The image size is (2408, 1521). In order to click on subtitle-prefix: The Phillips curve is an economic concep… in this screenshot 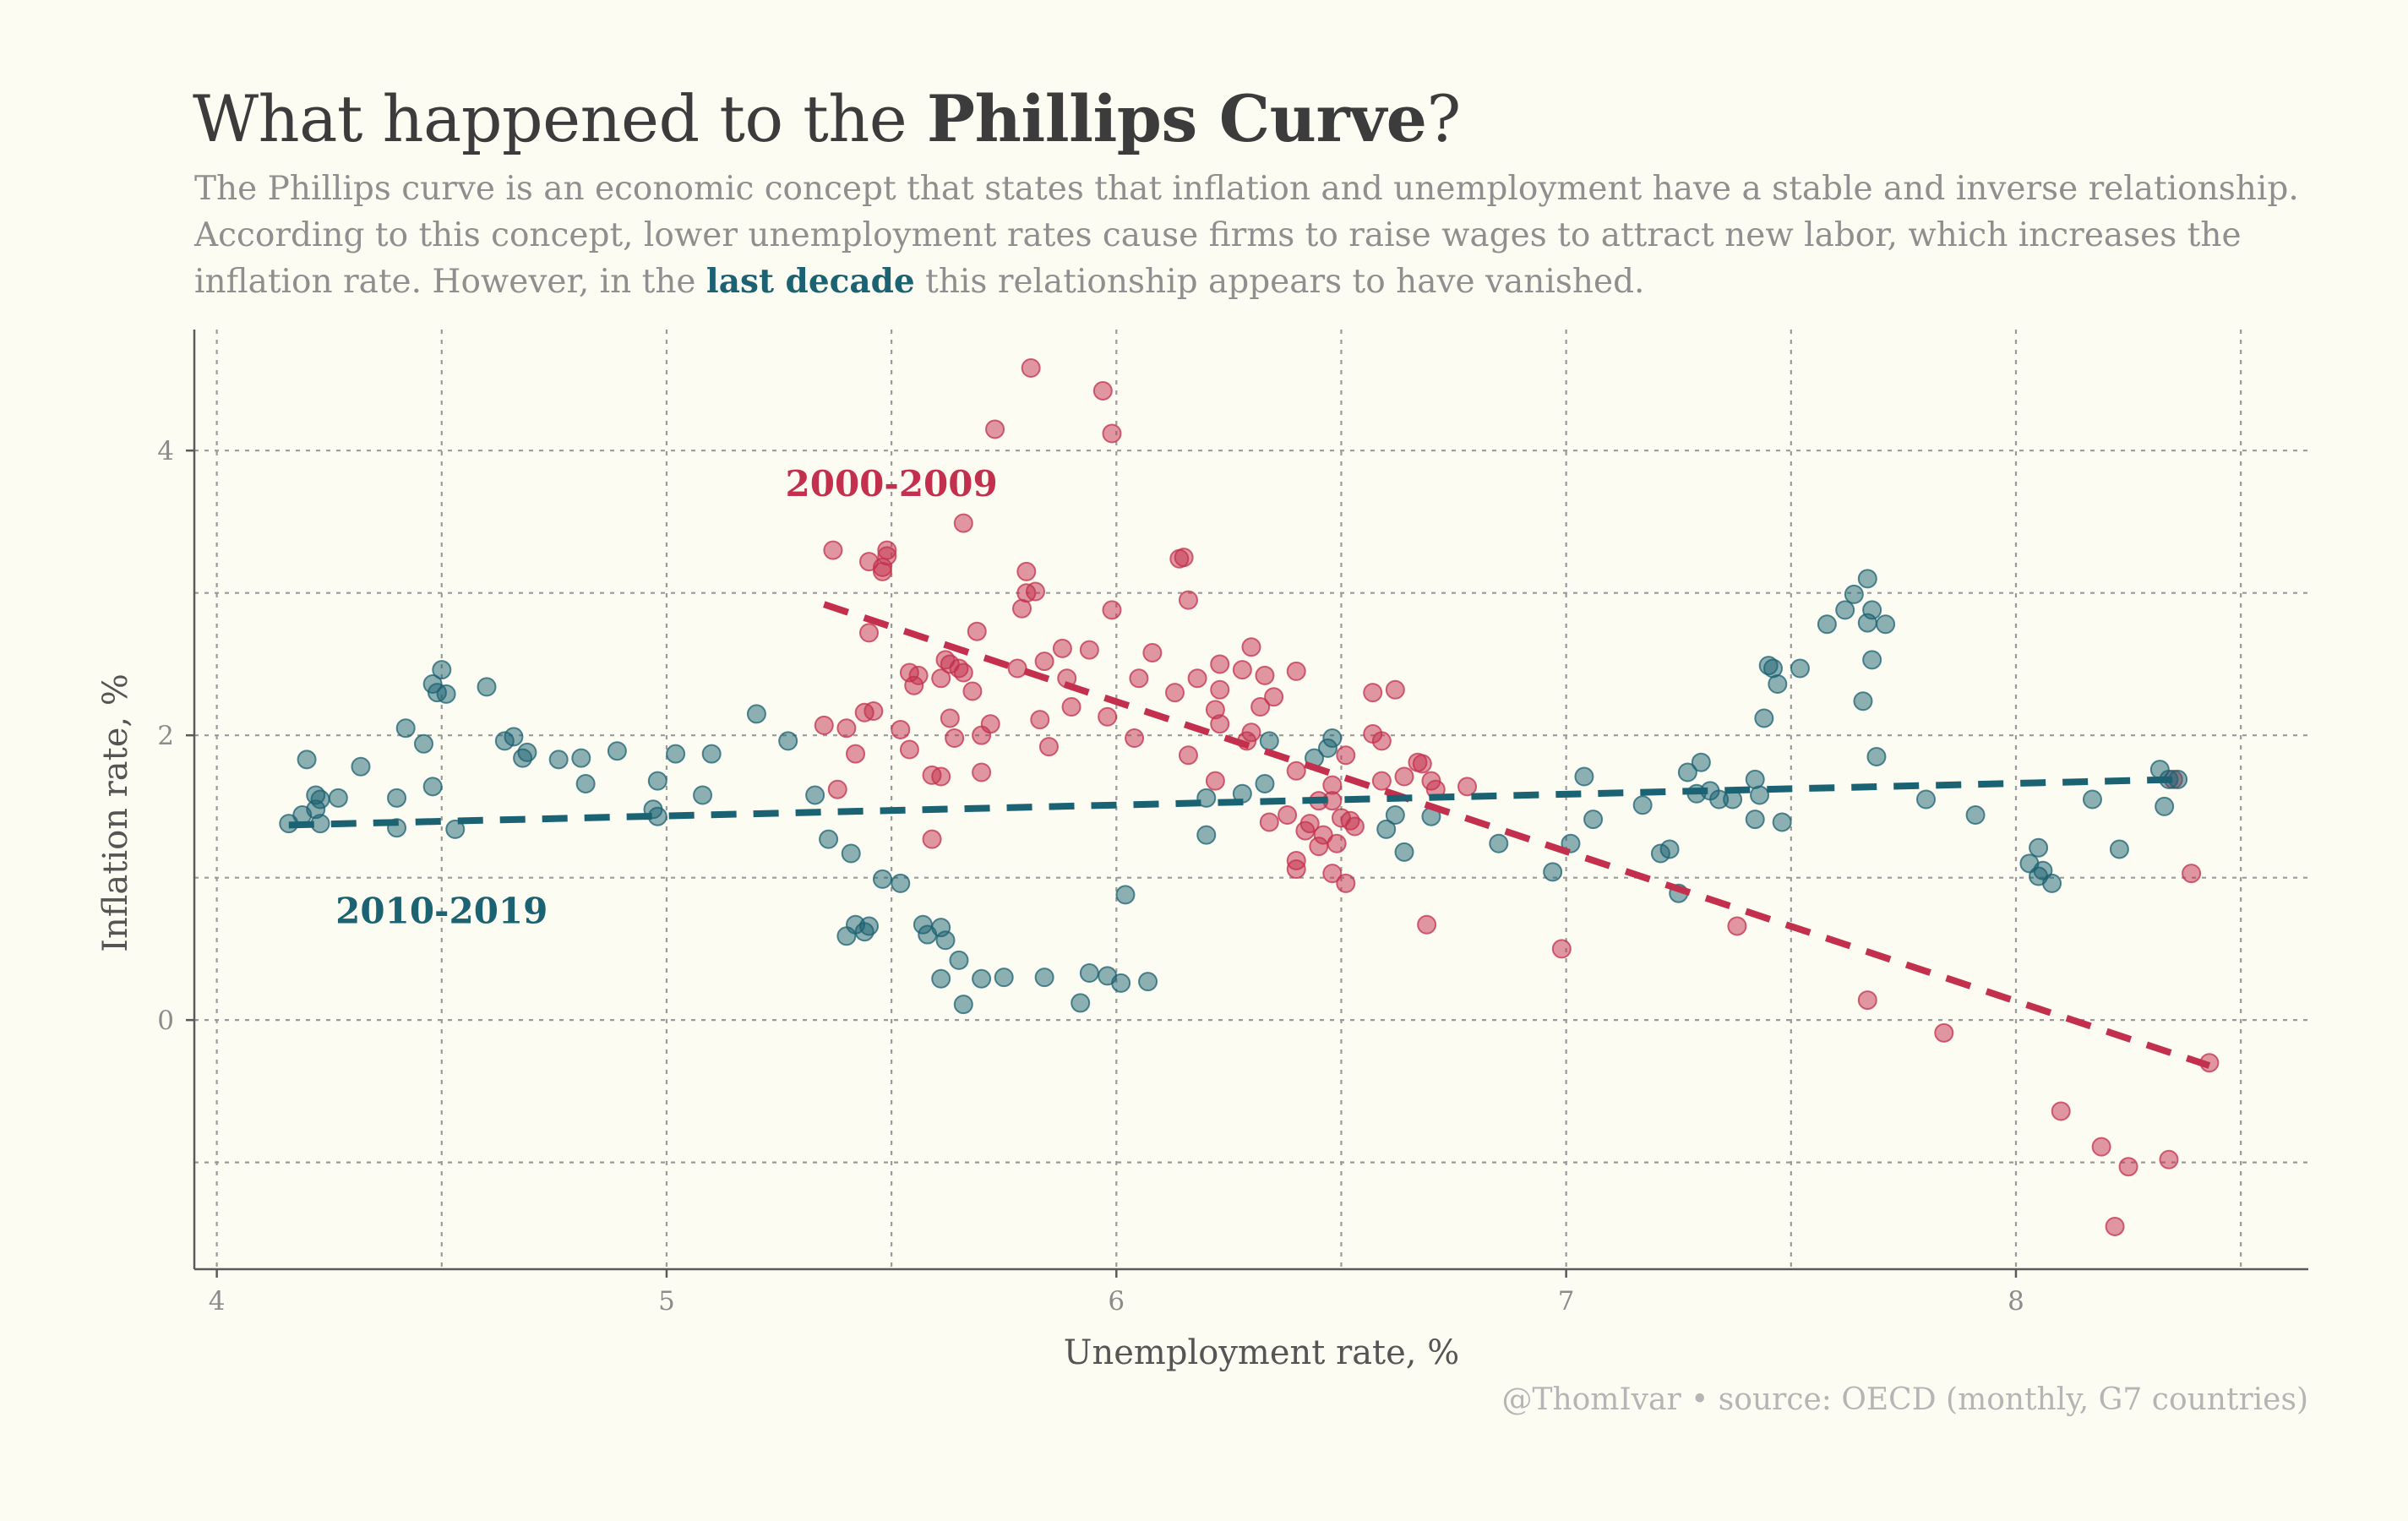, I will do `click(1246, 235)`.